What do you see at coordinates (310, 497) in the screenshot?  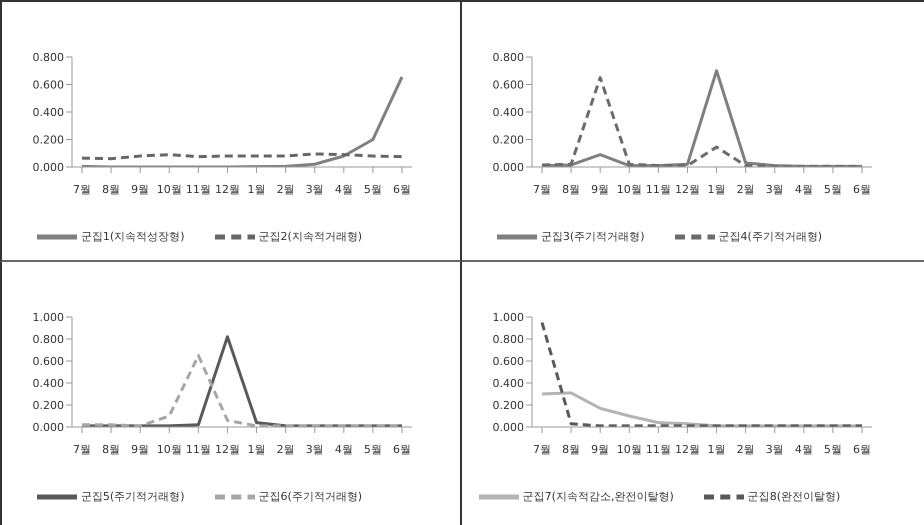 I see `legend-label: 군집6(주기적거래형)` at bounding box center [310, 497].